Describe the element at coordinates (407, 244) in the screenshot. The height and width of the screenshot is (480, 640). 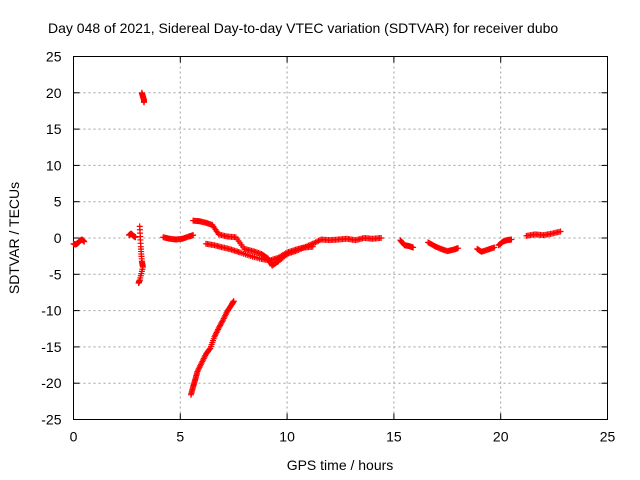
I see `series-seg-15.5h` at that location.